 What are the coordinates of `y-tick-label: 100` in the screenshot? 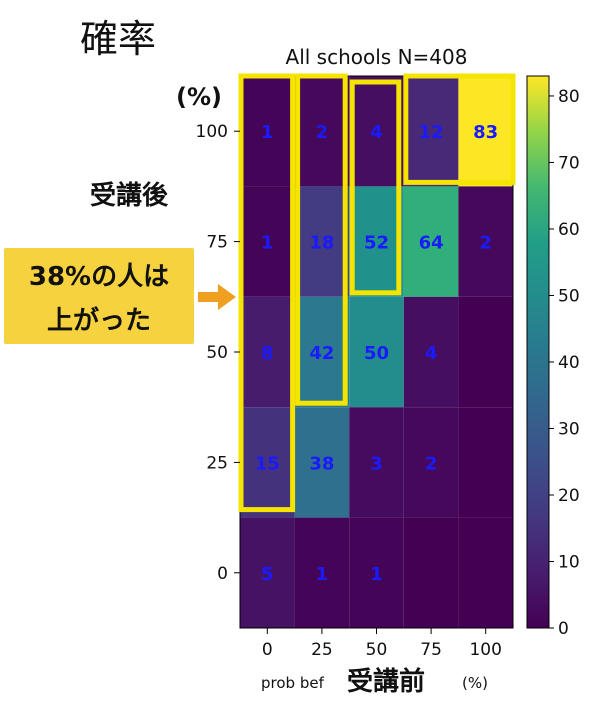 It's located at (212, 132).